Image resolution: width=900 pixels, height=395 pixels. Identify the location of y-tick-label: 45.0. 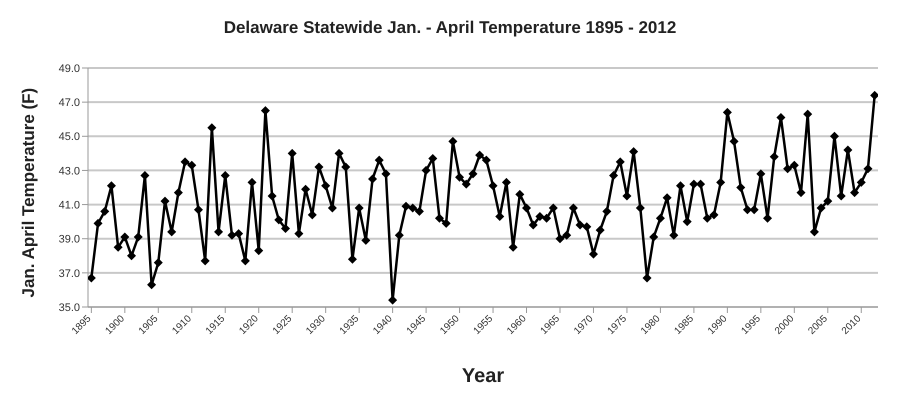
(69, 137).